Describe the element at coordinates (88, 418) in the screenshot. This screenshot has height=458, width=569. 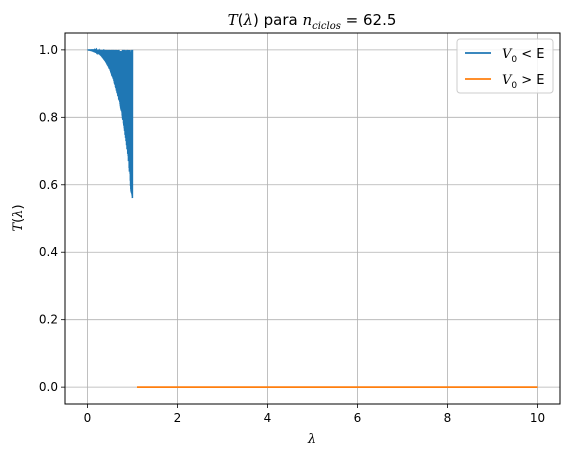
I see `x-tick-label: 0` at that location.